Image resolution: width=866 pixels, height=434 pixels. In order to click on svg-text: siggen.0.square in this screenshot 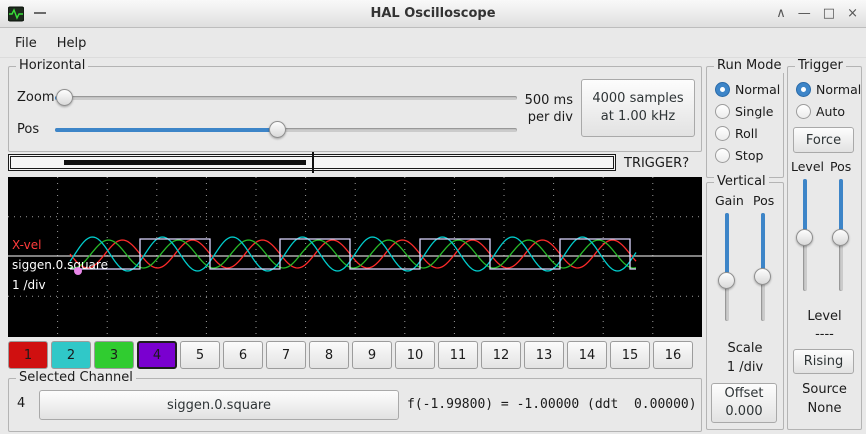, I will do `click(60, 265)`.